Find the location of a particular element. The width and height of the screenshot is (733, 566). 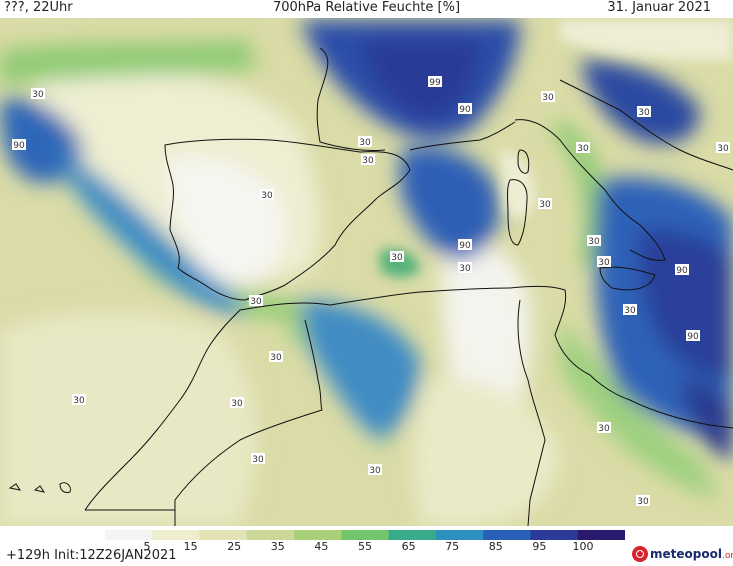

colorbar-tick-label: 75 is located at coordinates (452, 546).